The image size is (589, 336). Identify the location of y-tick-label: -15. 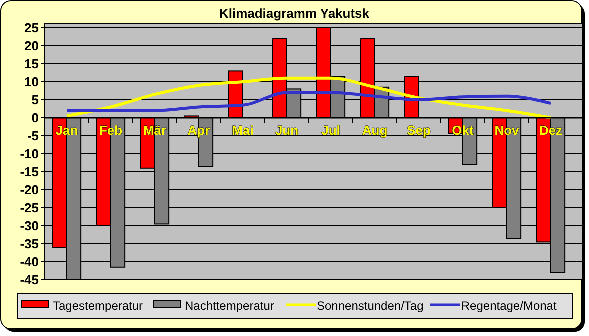
(29, 172).